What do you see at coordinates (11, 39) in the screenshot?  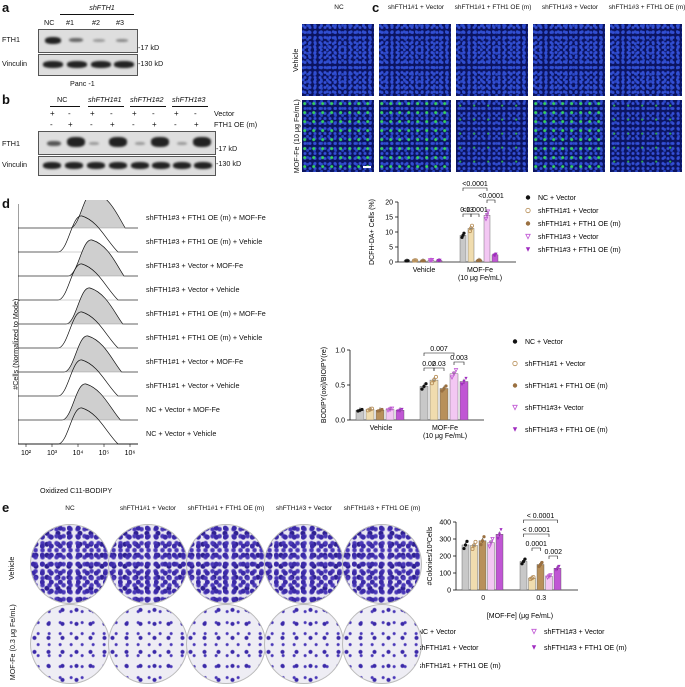 I see `panel-a-row-fth1: FTH1` at bounding box center [11, 39].